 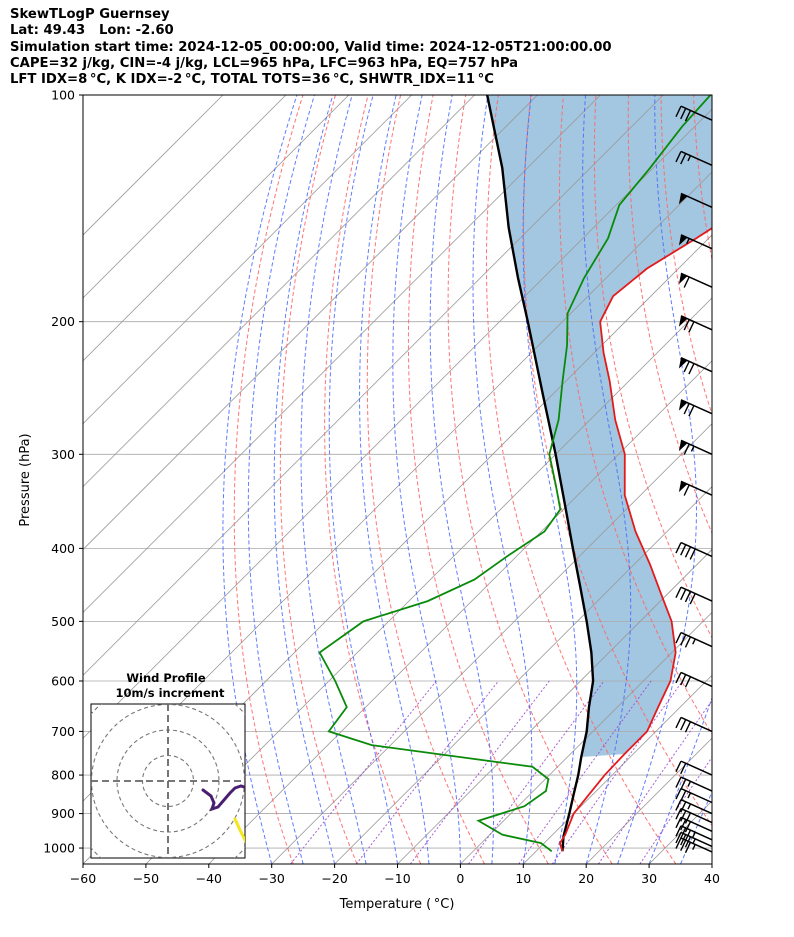 What do you see at coordinates (63, 454) in the screenshot?
I see `y-tick-label: 300` at bounding box center [63, 454].